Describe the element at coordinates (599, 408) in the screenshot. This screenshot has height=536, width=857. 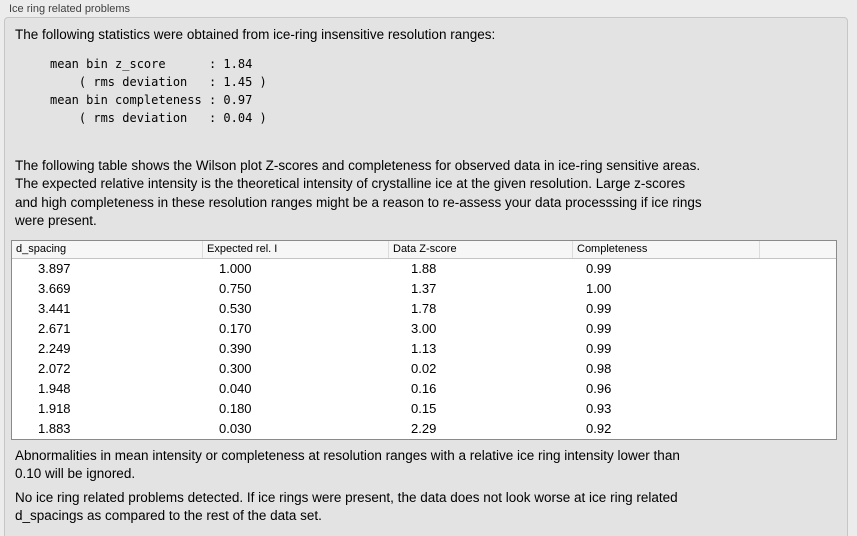
I see `cell-completeness: 0.93` at that location.